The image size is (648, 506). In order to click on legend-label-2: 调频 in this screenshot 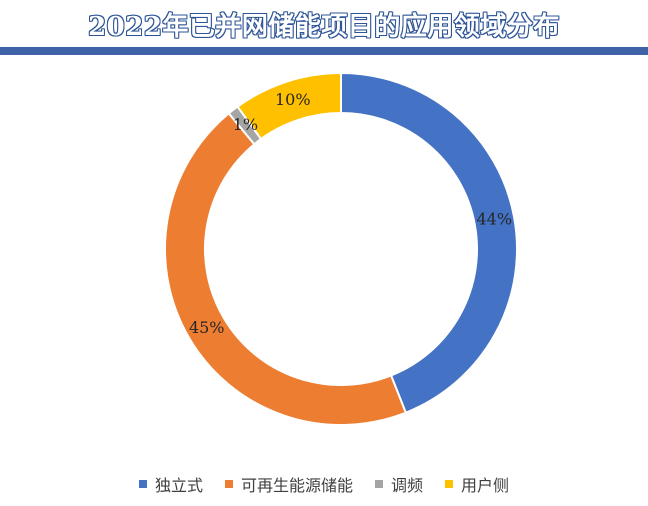, I will do `click(407, 485)`.